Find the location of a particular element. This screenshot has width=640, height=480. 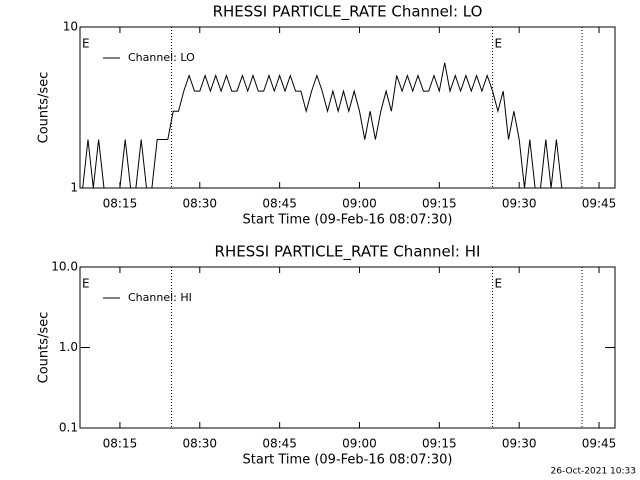

y-tick-label: 0.1 is located at coordinates (68, 428).